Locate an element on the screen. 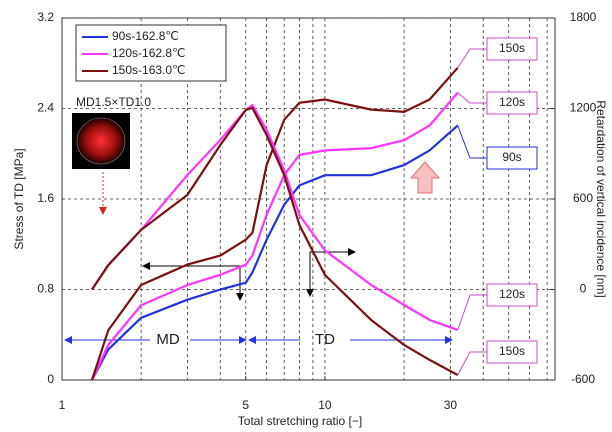  up-arrow is located at coordinates (425, 177).